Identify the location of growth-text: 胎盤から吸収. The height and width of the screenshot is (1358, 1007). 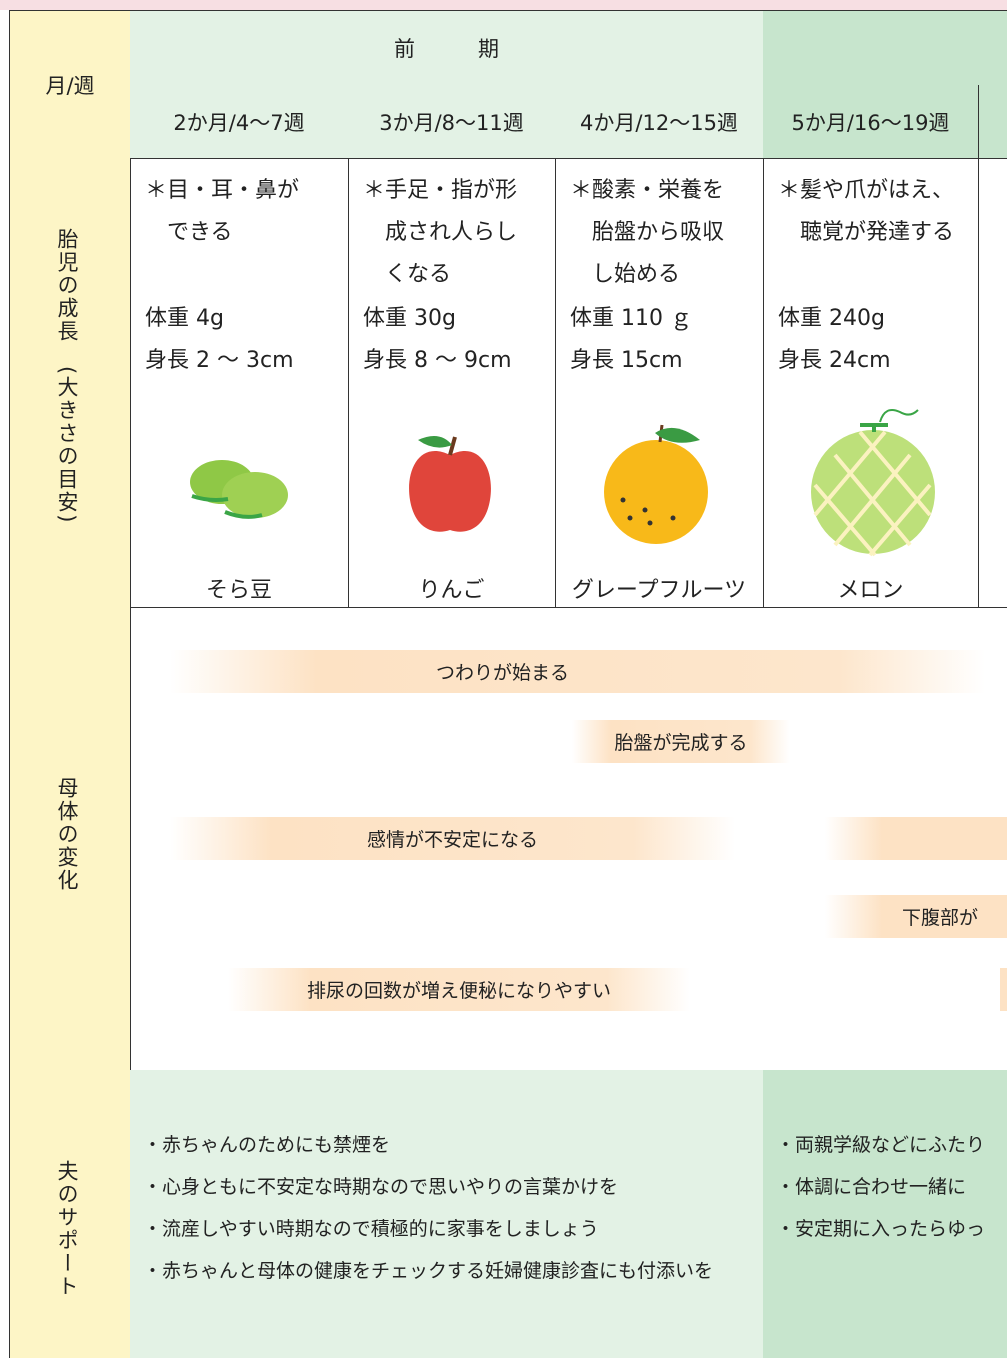
(647, 232).